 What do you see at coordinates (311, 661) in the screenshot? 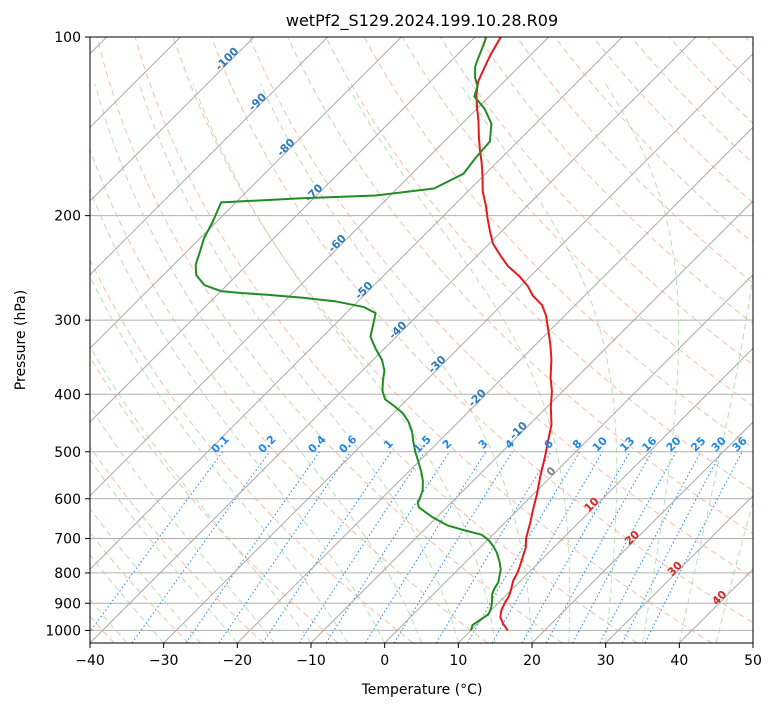
I see `x-tick-label: −10` at bounding box center [311, 661].